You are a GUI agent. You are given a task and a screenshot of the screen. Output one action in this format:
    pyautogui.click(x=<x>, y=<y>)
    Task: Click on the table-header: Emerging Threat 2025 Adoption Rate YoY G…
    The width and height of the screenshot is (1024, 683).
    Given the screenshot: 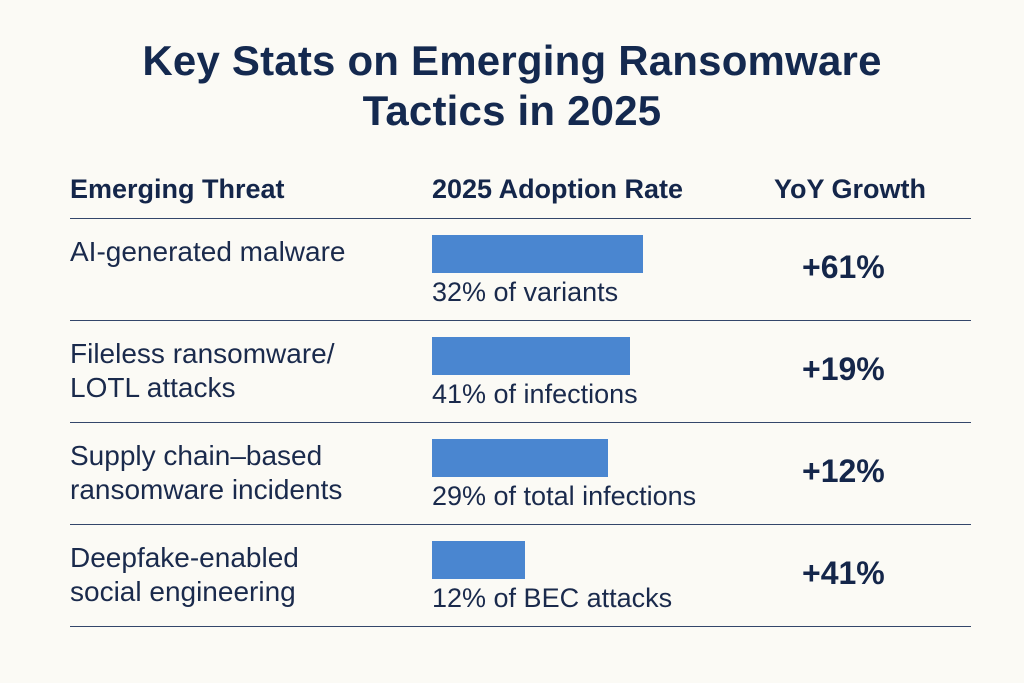 What is the action you would take?
    pyautogui.click(x=520, y=189)
    